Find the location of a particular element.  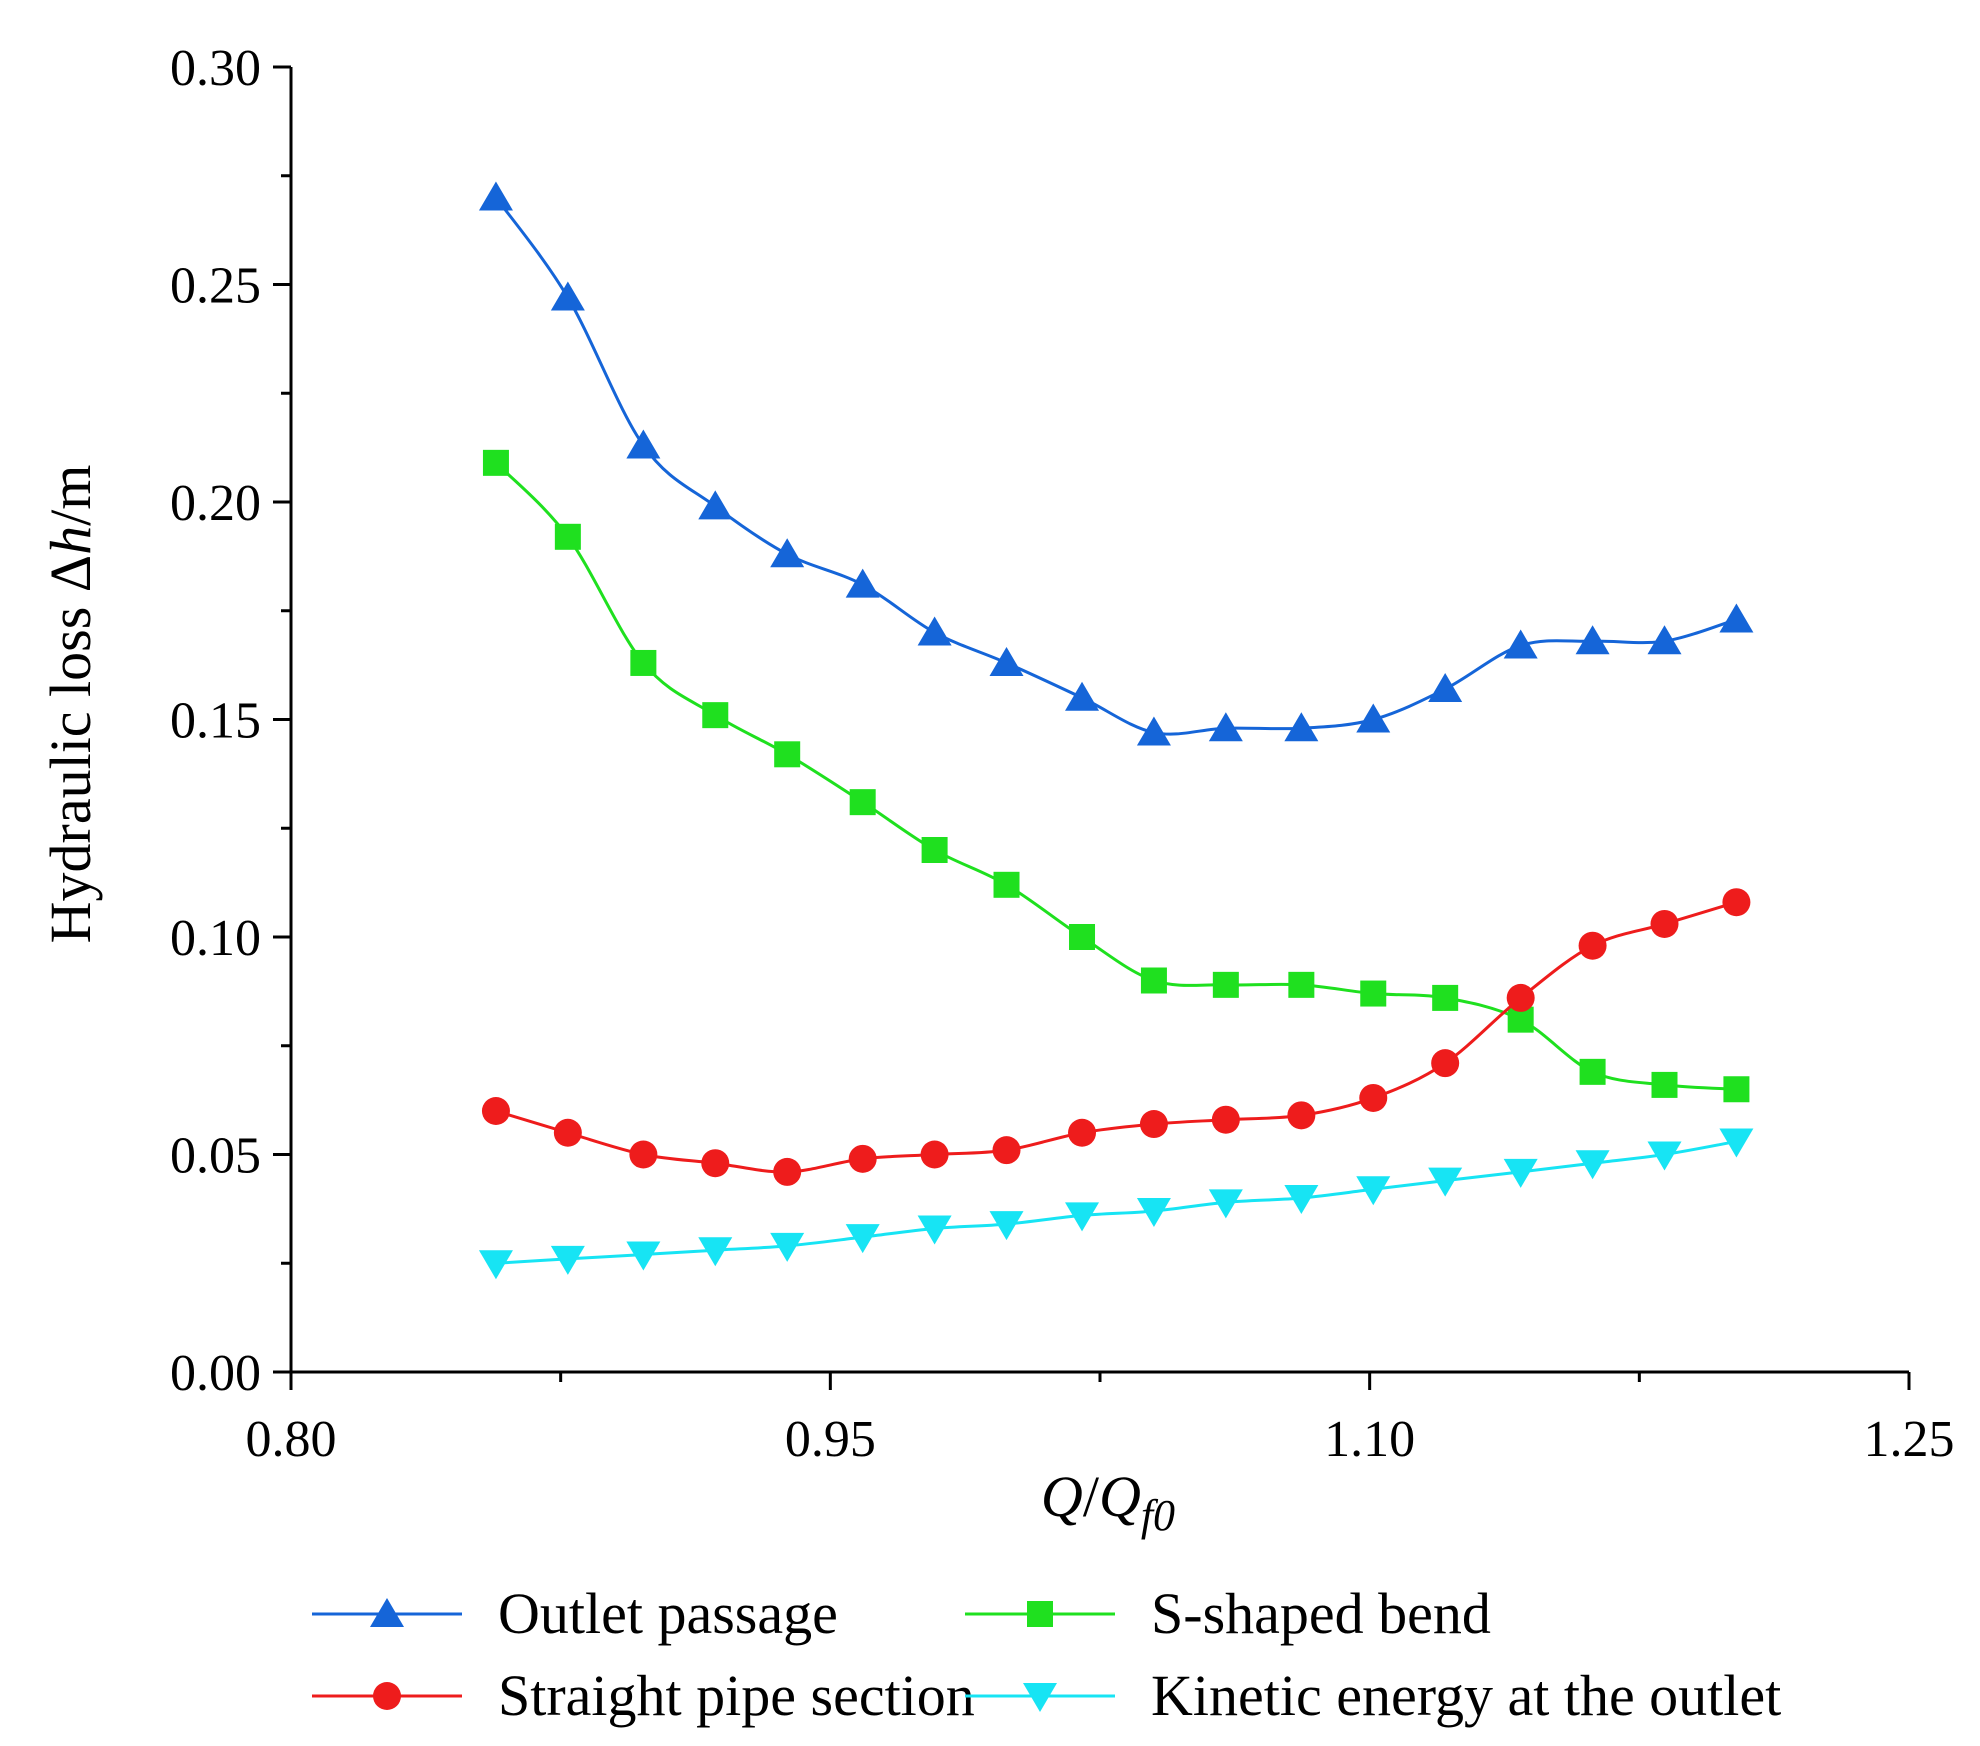

y-axis-title-part-1: Δ is located at coordinates (70, 573).